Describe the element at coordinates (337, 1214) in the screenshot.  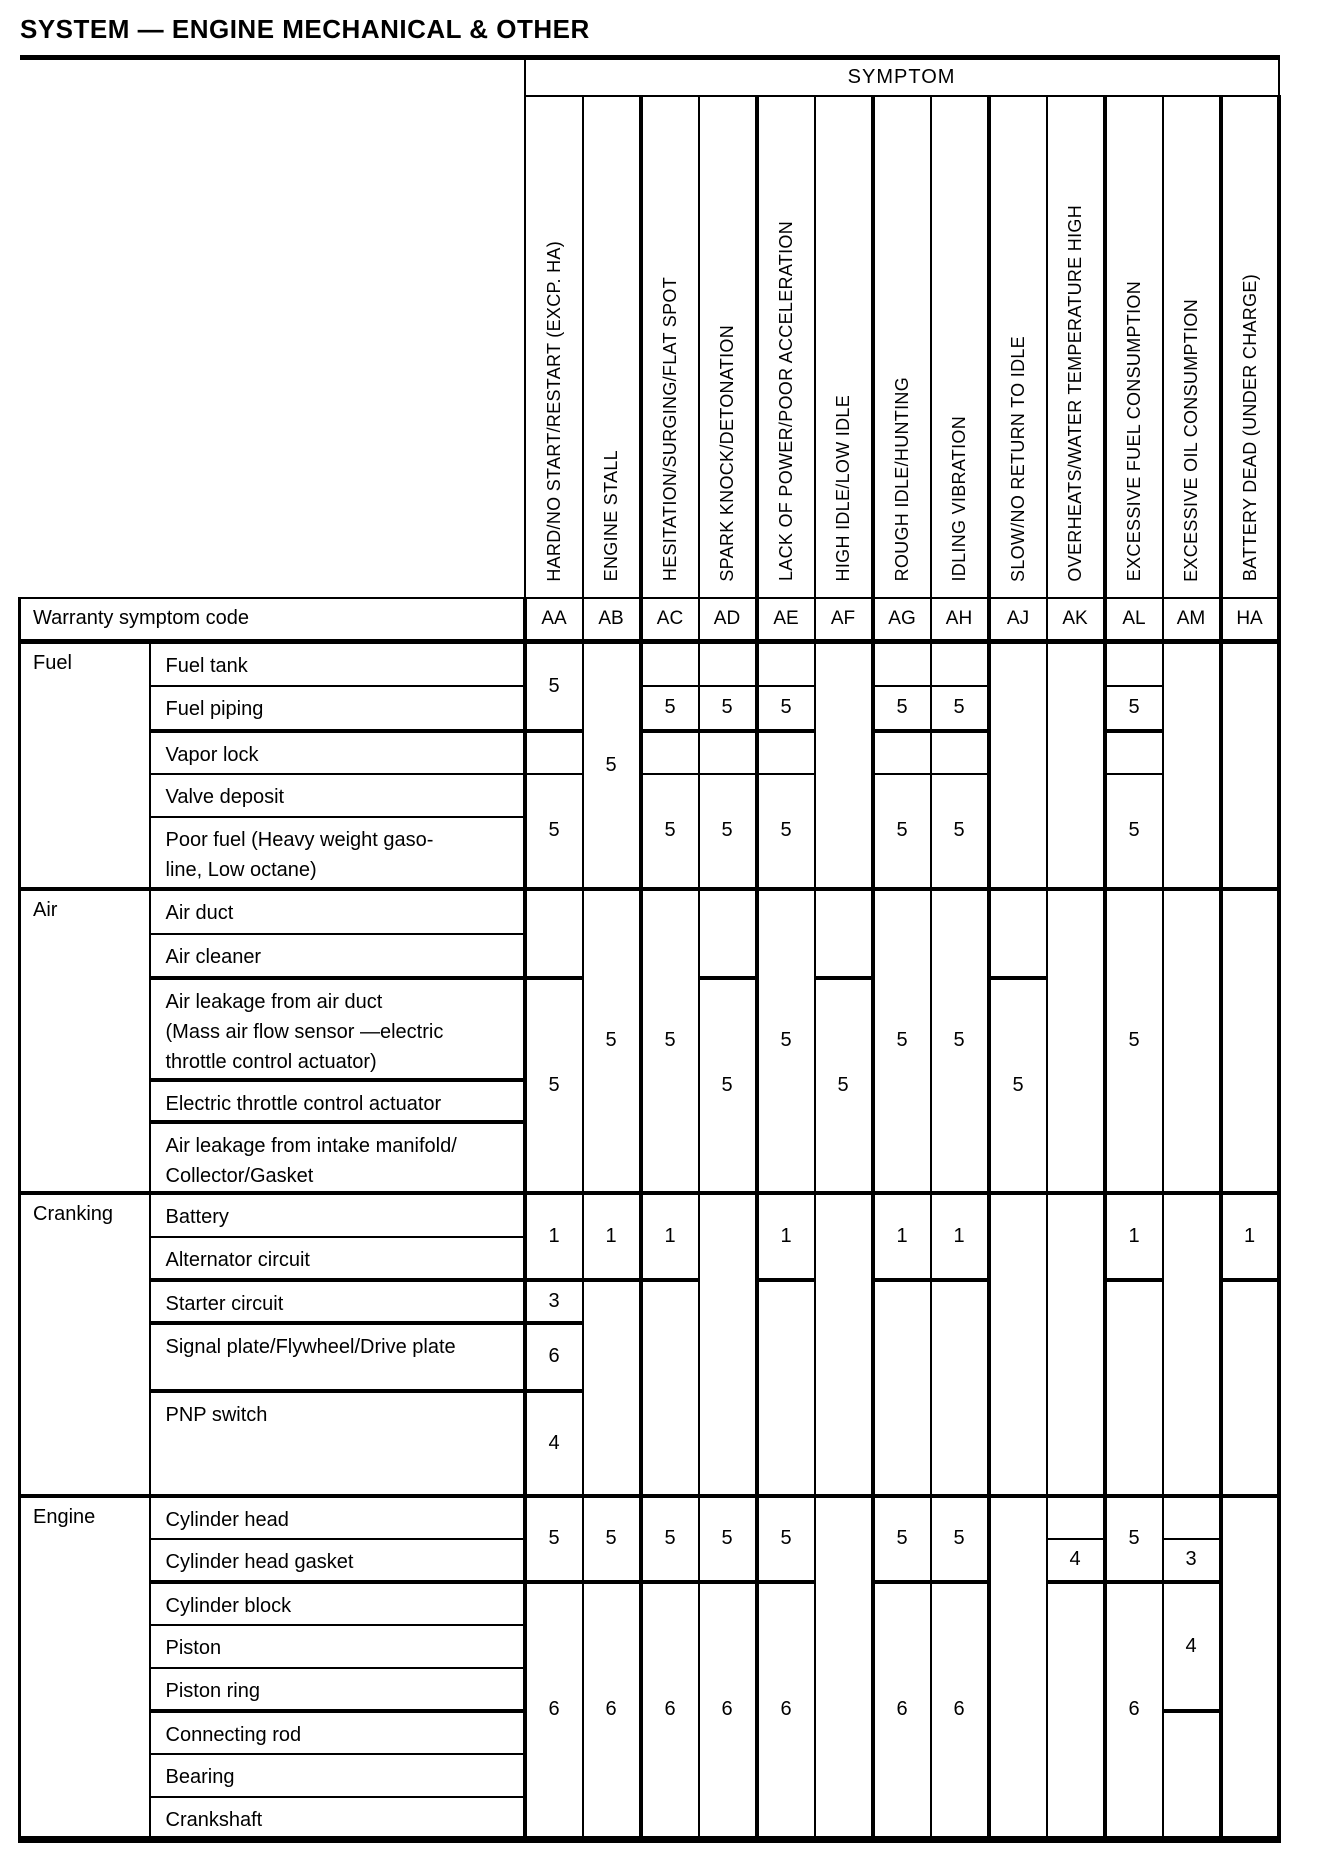
I see `item-cell: Battery` at that location.